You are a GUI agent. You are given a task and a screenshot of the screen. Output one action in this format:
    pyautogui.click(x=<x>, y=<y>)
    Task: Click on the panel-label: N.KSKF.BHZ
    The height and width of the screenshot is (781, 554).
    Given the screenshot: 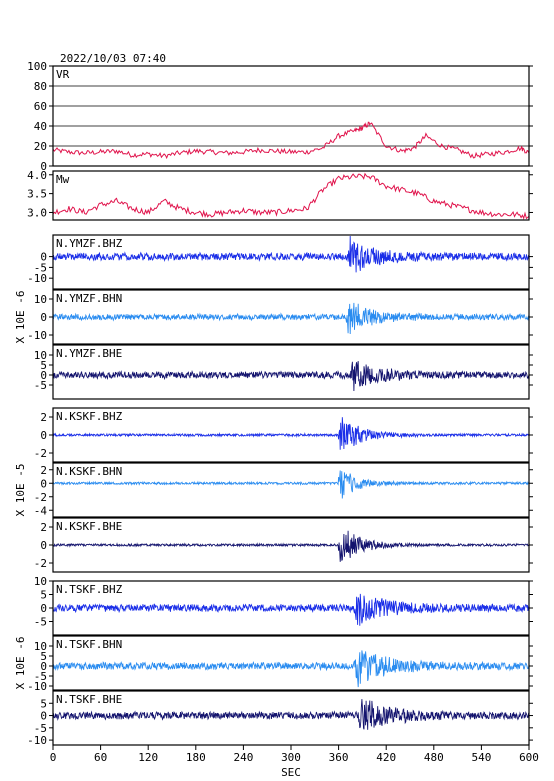 What is the action you would take?
    pyautogui.click(x=89, y=416)
    